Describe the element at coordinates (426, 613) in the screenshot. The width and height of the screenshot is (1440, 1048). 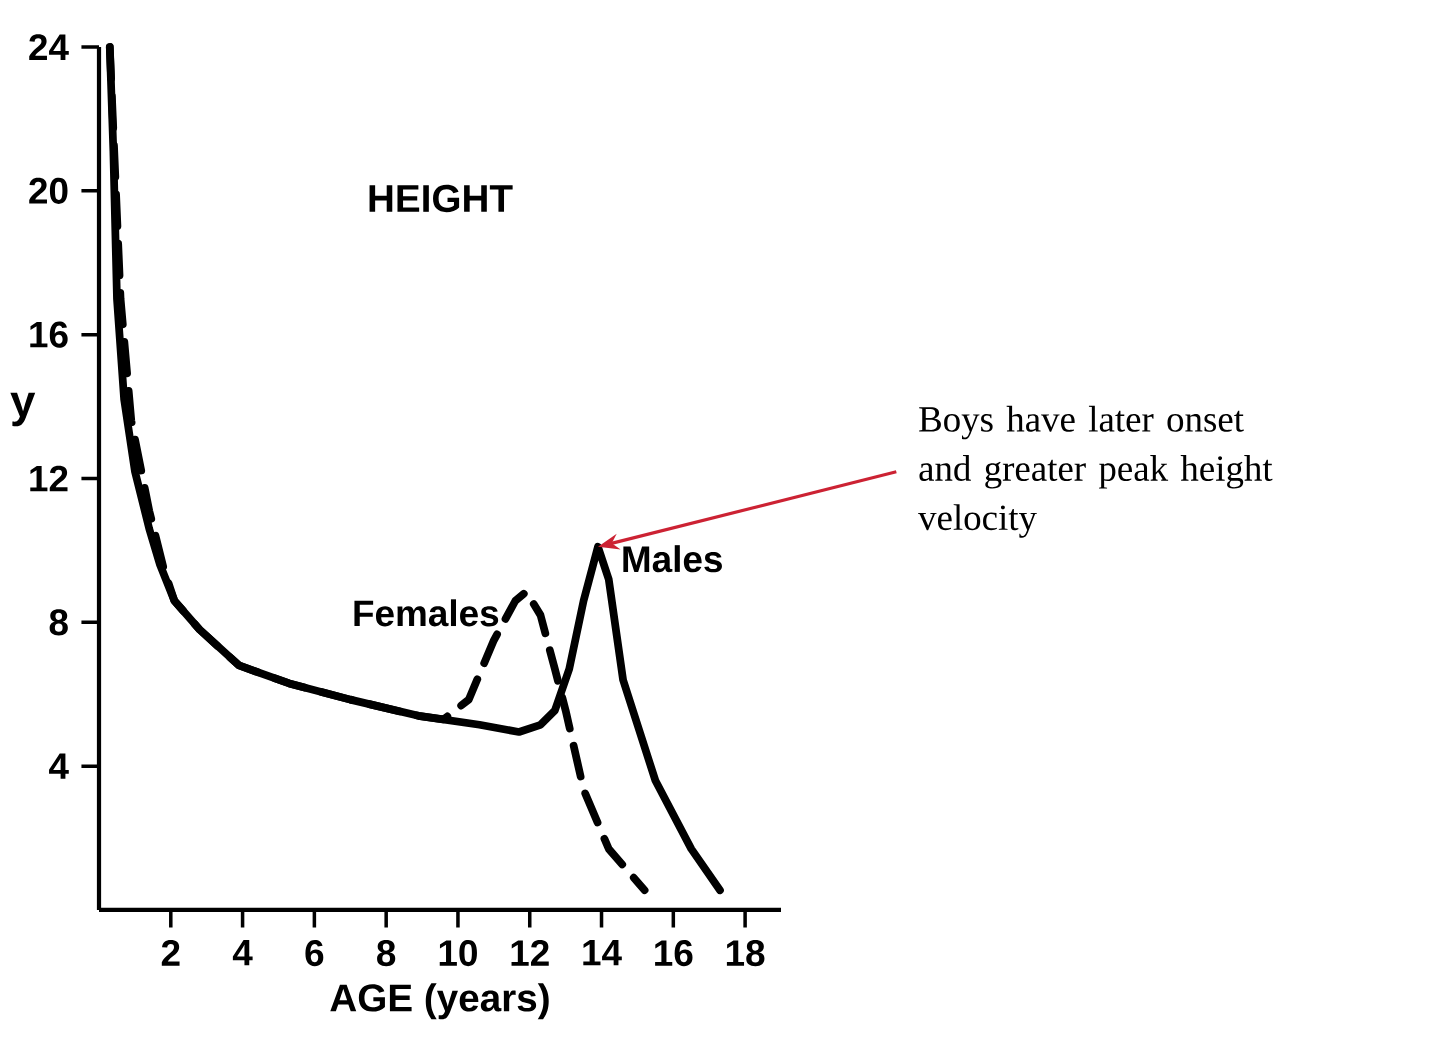
I see `series-label: Females` at that location.